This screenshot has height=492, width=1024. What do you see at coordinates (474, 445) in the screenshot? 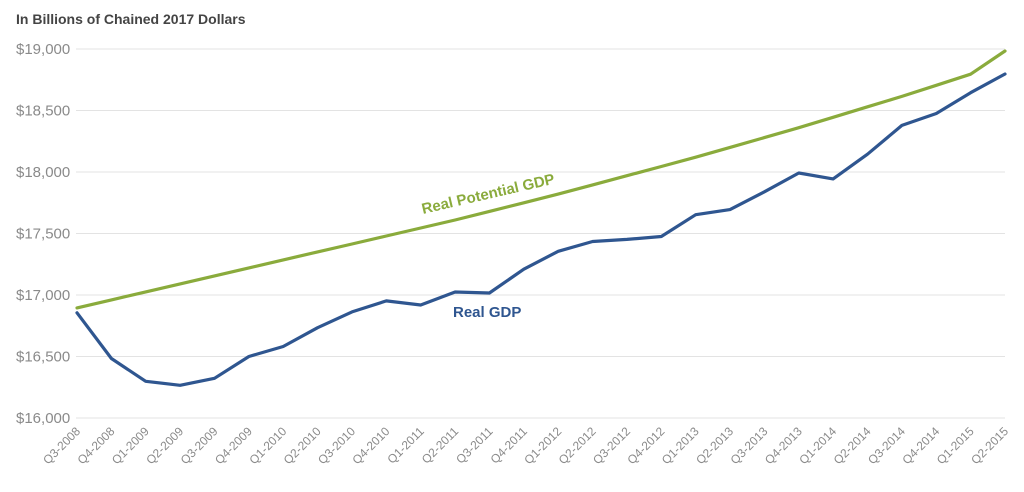
I see `x-tick-label: Q3-2011` at bounding box center [474, 445].